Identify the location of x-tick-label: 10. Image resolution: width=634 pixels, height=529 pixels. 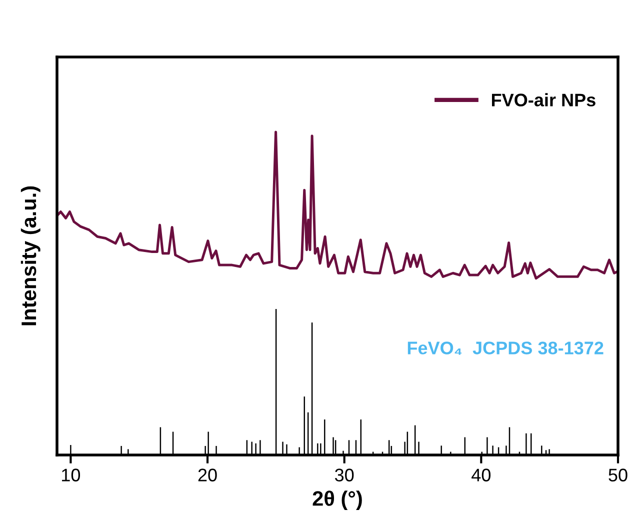
(71, 475).